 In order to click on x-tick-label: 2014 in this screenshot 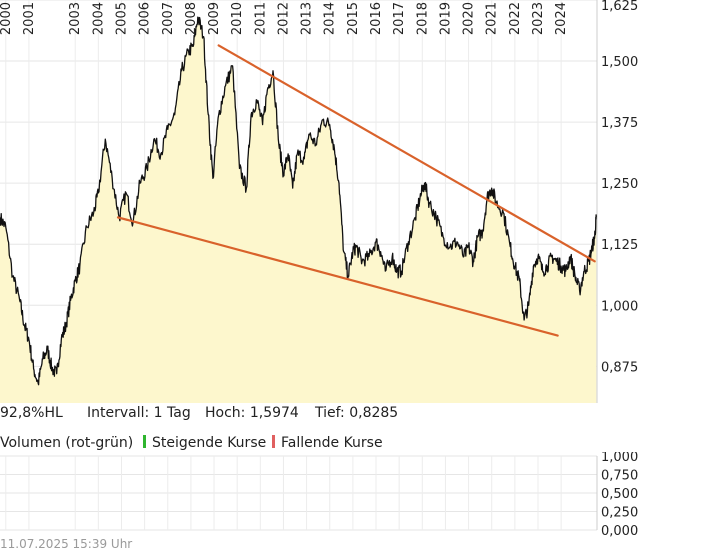, I will do `click(330, 18)`.